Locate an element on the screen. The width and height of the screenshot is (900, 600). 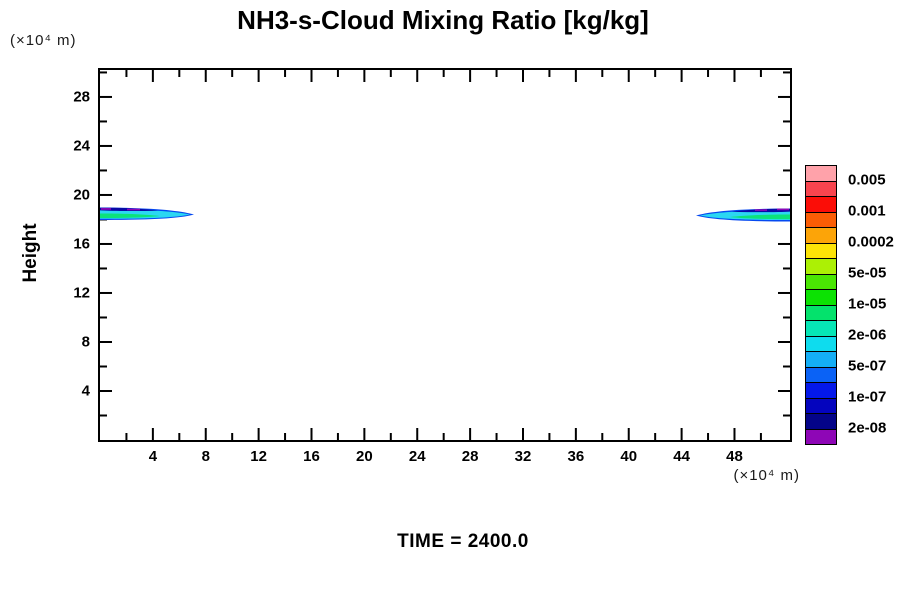
x-tick-label: 44 is located at coordinates (681, 456).